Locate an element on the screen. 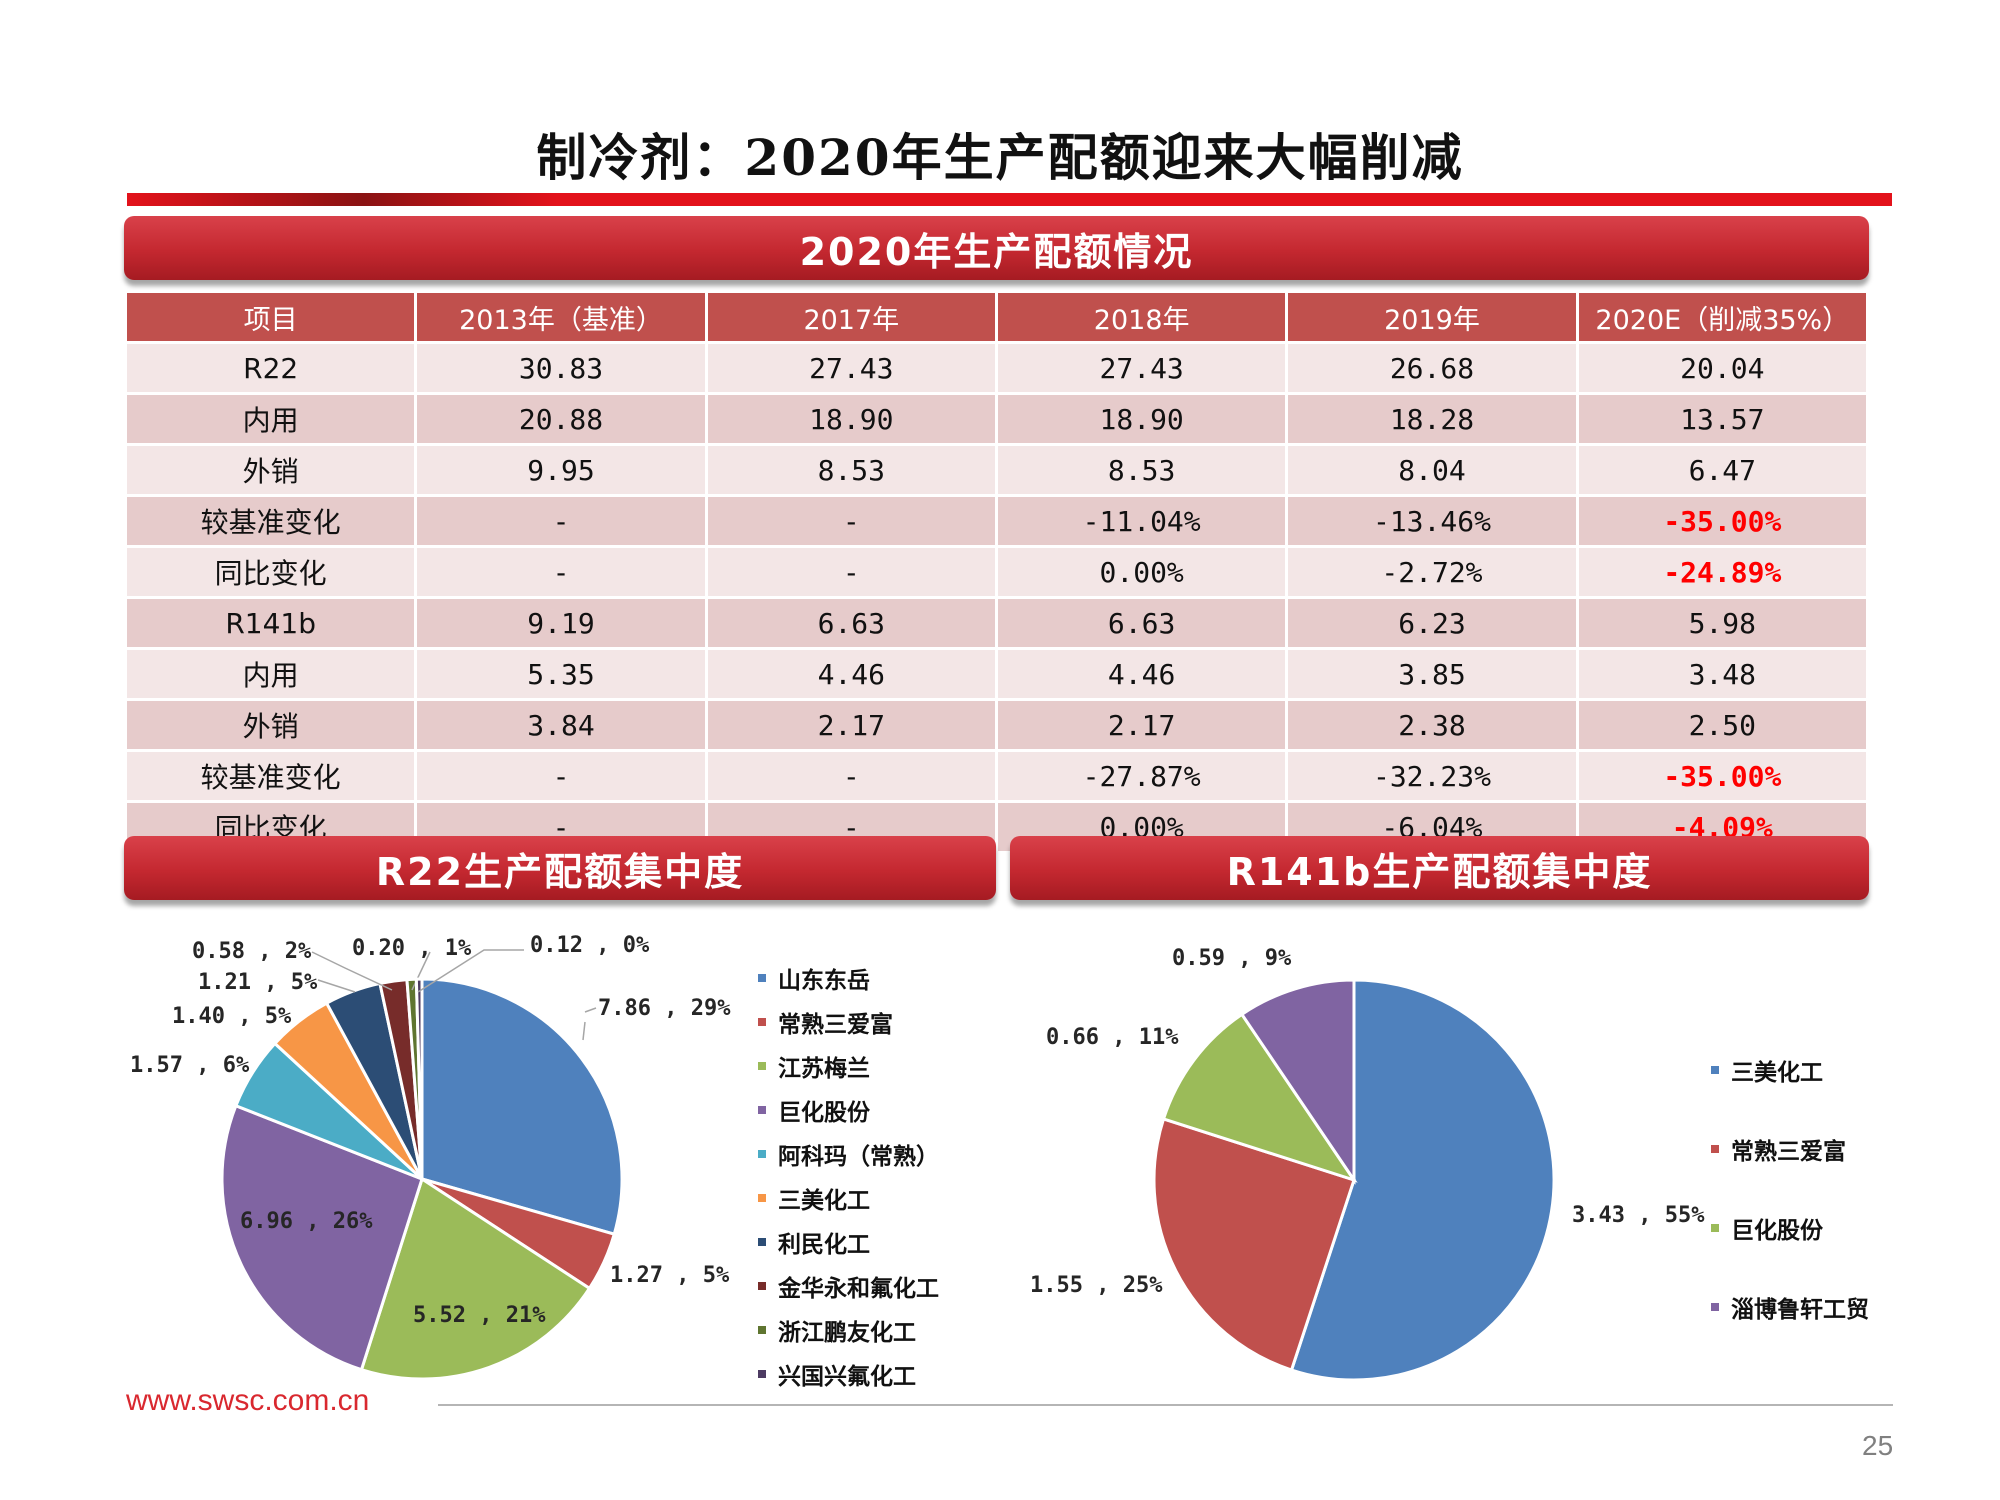 The height and width of the screenshot is (1500, 2000). title-underline is located at coordinates (1009, 199).